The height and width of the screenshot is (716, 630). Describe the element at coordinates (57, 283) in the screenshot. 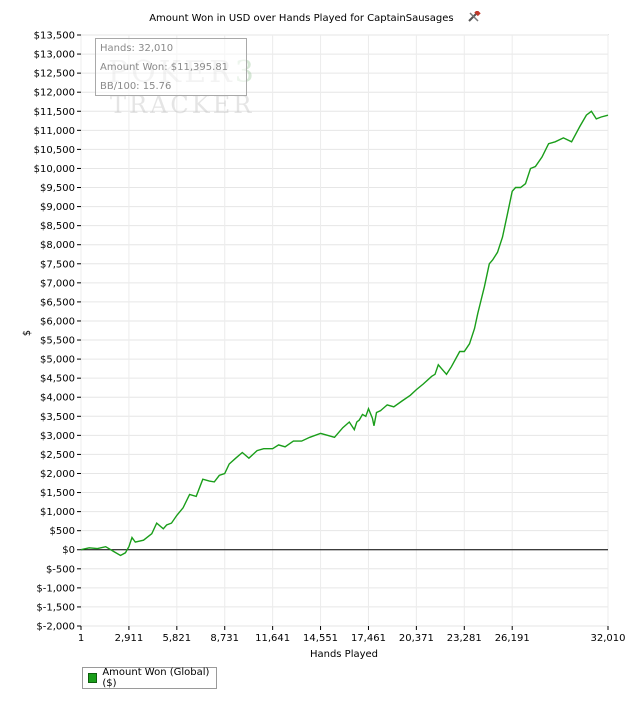

I see `y-tick-label: $7,000` at that location.